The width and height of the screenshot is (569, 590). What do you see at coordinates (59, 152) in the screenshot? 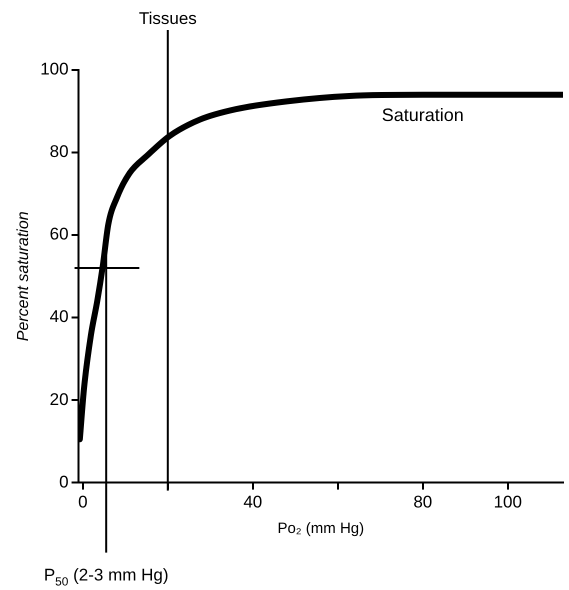
I see `y-tick-label: 80` at bounding box center [59, 152].